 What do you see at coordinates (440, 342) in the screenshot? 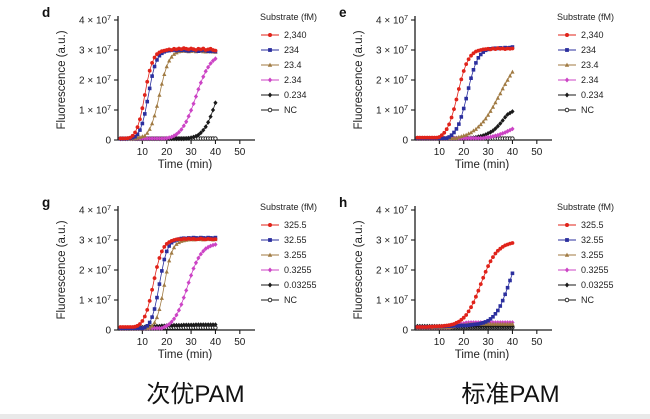
I see `svg-text: 10` at bounding box center [440, 342].